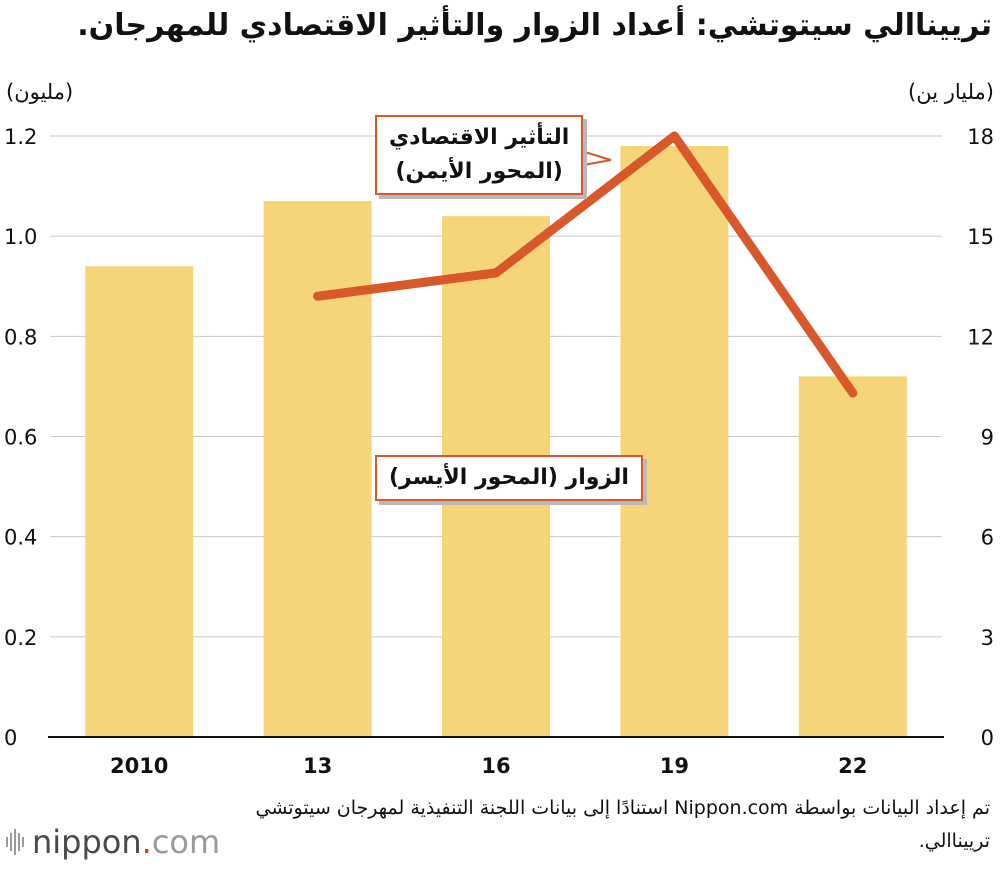  I want to click on x-tick-label: 2010, so click(139, 766).